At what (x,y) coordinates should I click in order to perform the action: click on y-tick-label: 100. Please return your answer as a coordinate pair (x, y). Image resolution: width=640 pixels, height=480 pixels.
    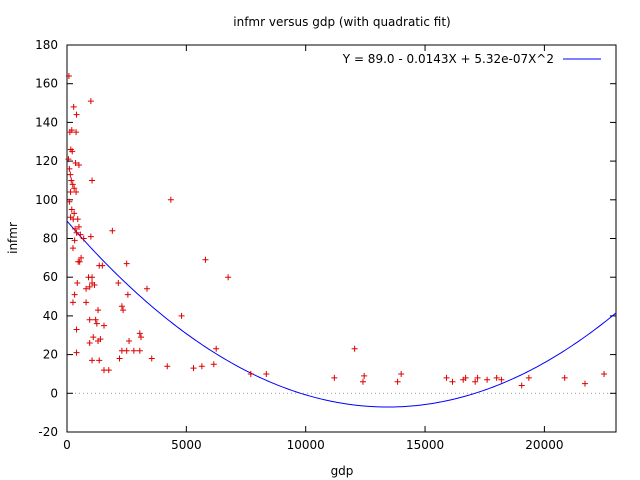
    Looking at the image, I should click on (46, 200).